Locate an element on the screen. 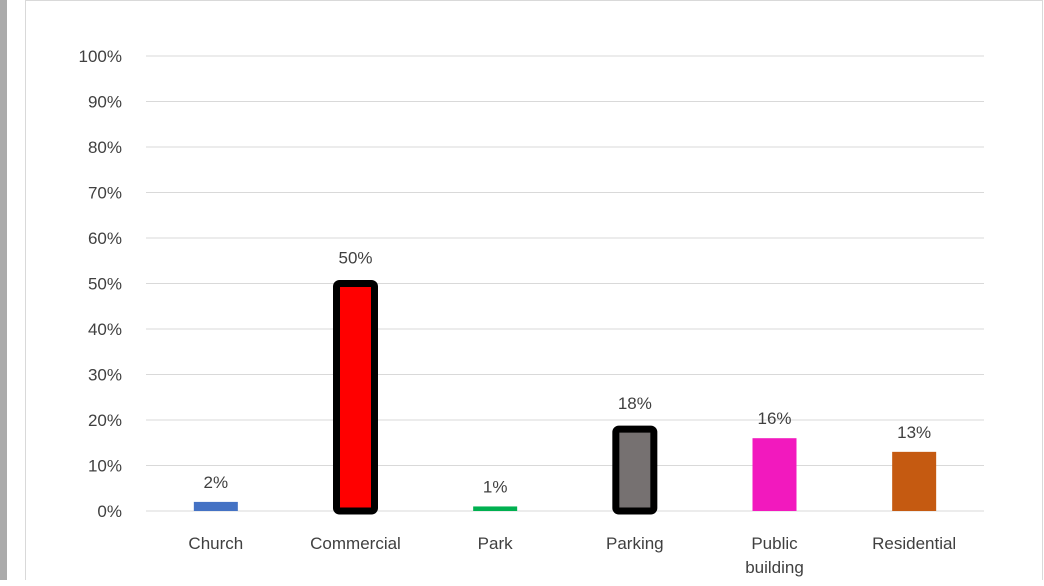  data-label: 1% is located at coordinates (495, 486).